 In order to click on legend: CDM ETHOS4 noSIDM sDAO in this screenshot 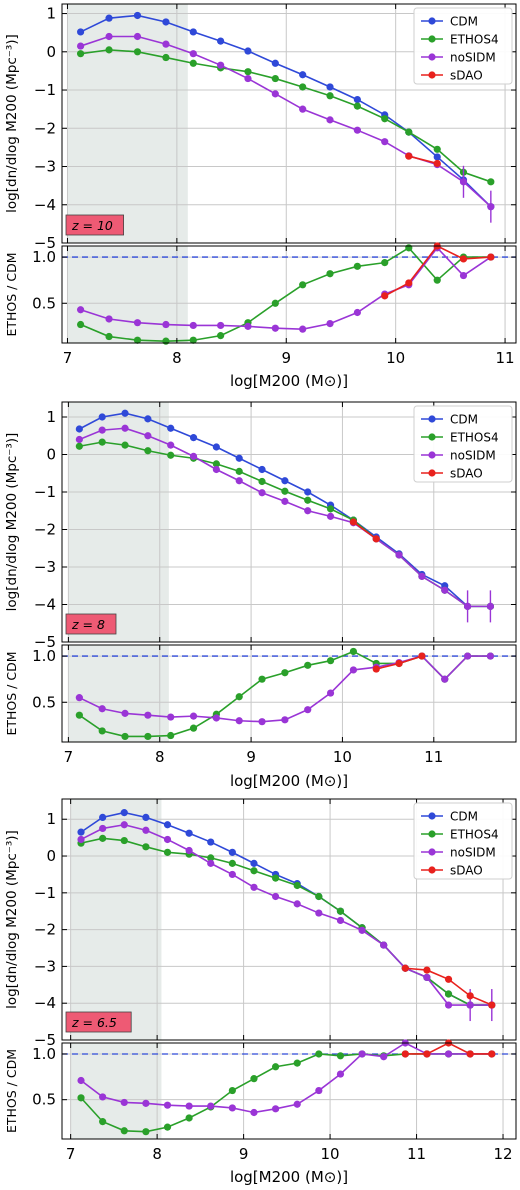, I will do `click(463, 46)`.